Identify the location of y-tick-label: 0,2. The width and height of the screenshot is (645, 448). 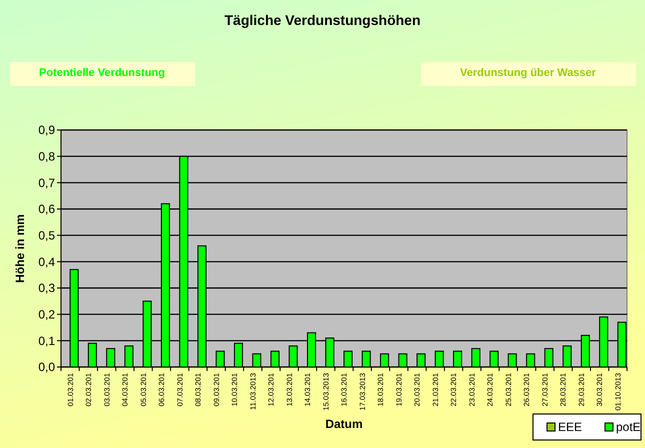
(47, 315).